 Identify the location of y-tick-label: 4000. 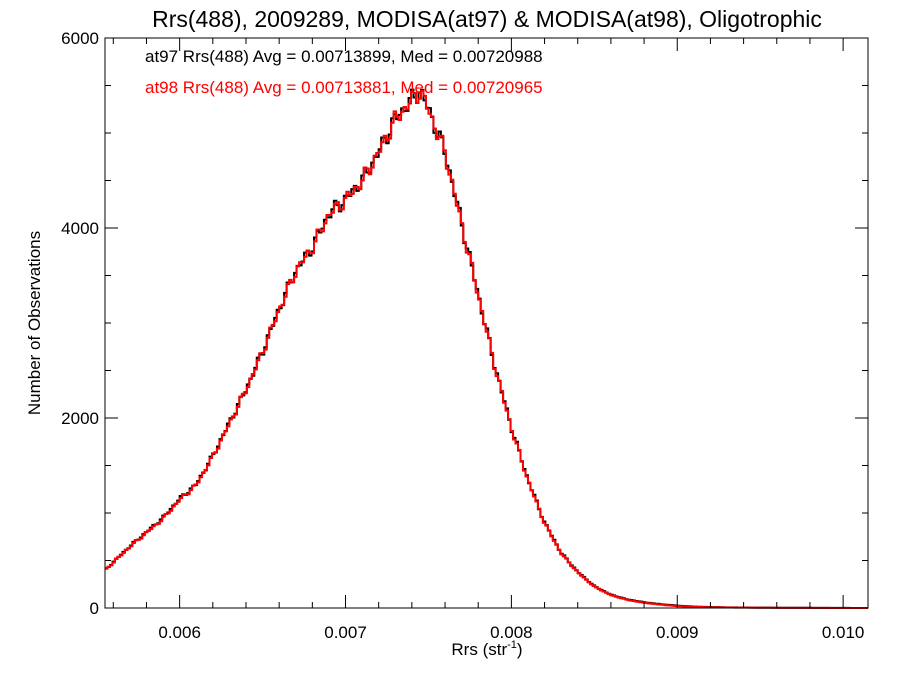
(80, 228).